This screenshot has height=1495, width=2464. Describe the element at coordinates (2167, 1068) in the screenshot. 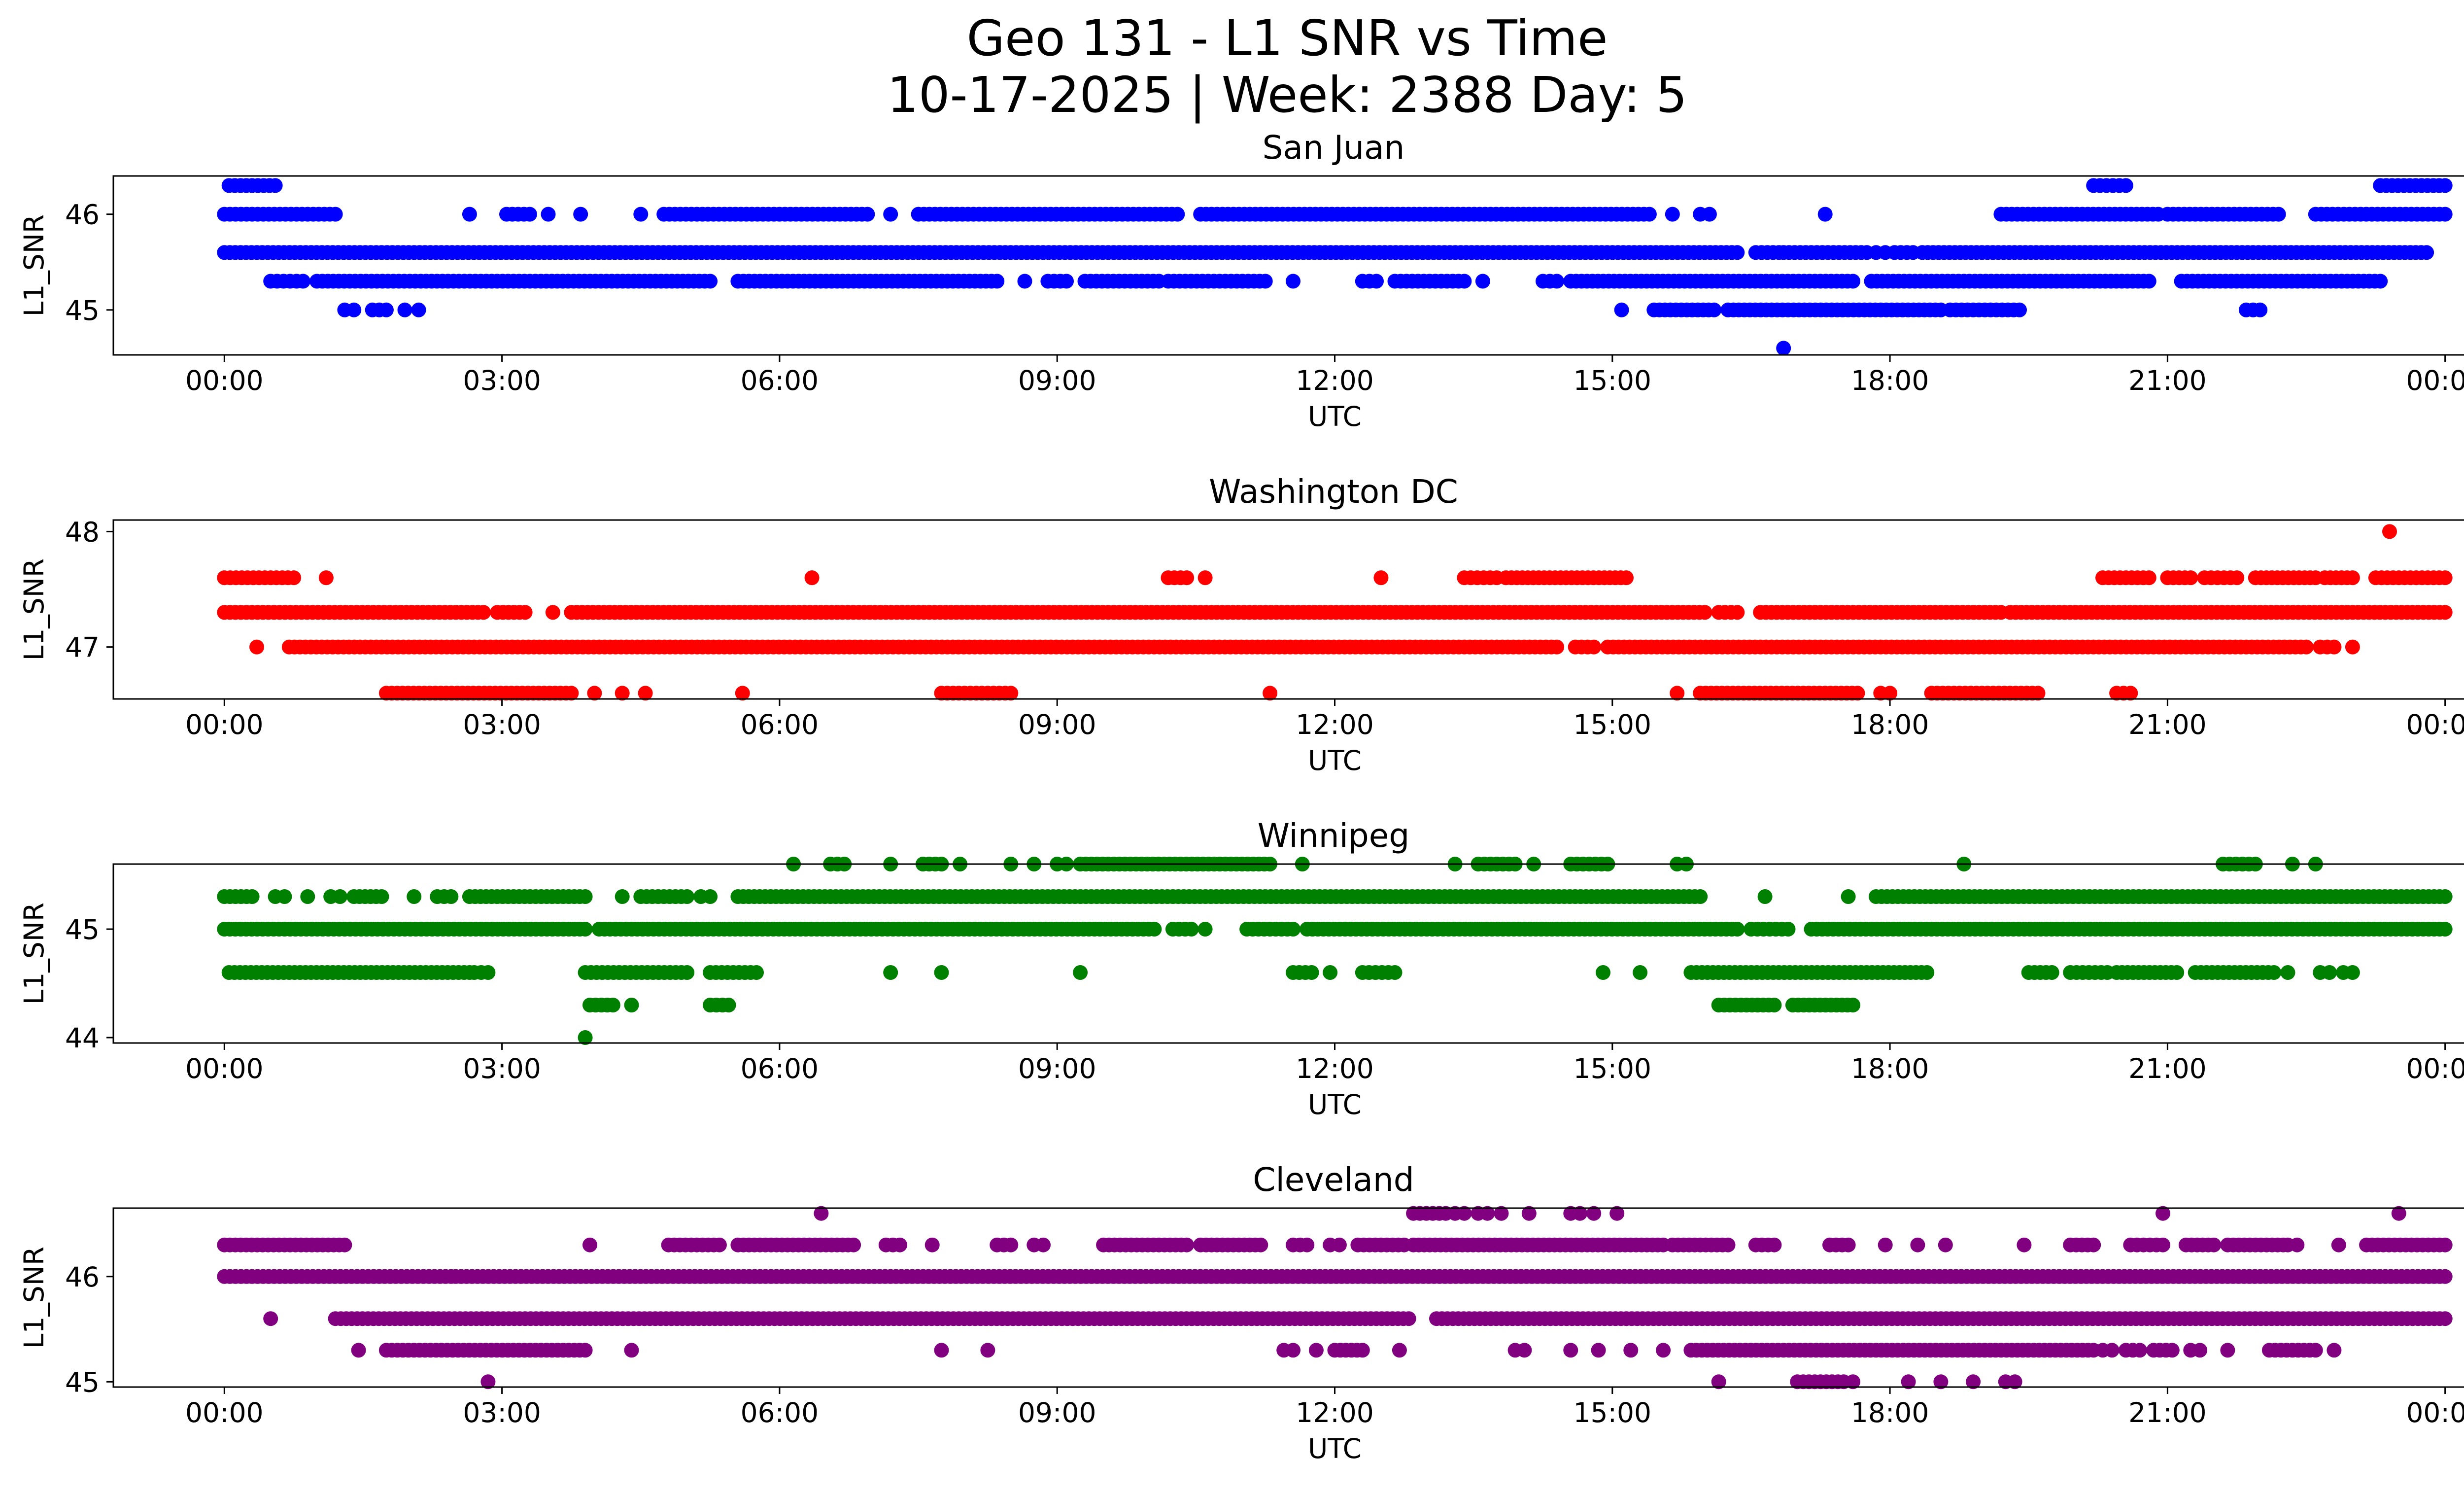

I see `x-tick-label: 21:00` at that location.